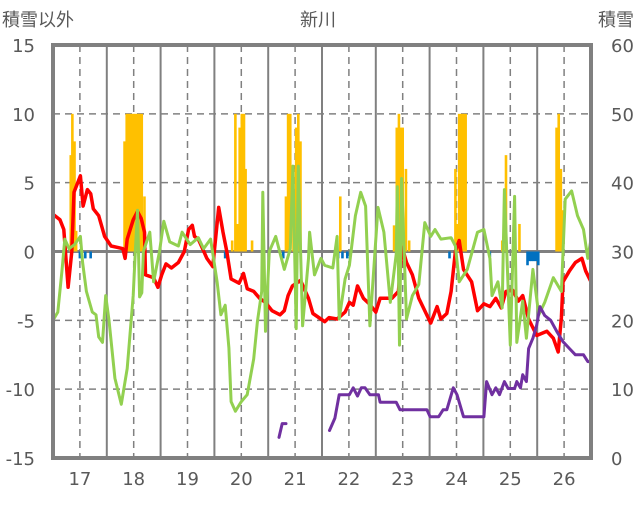 This screenshot has height=505, width=636. I want to click on y-right-tick-label: 60, so click(622, 46).